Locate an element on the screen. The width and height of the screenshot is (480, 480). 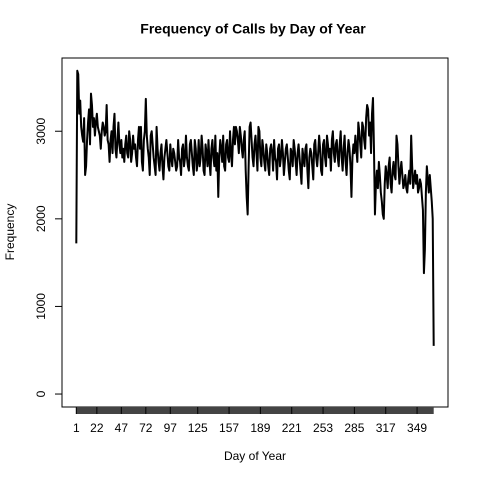
x-tick-label: 157 is located at coordinates (229, 428).